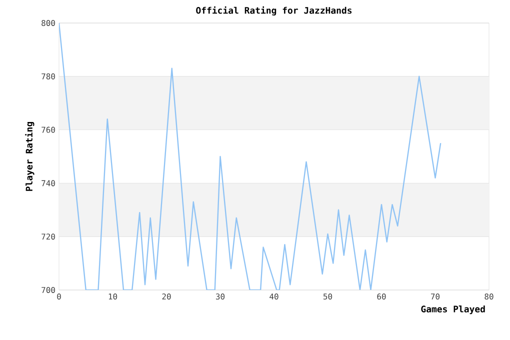 Image resolution: width=510 pixels, height=340 pixels. Describe the element at coordinates (453, 309) in the screenshot. I see `x-axis-title: Games Played` at that location.